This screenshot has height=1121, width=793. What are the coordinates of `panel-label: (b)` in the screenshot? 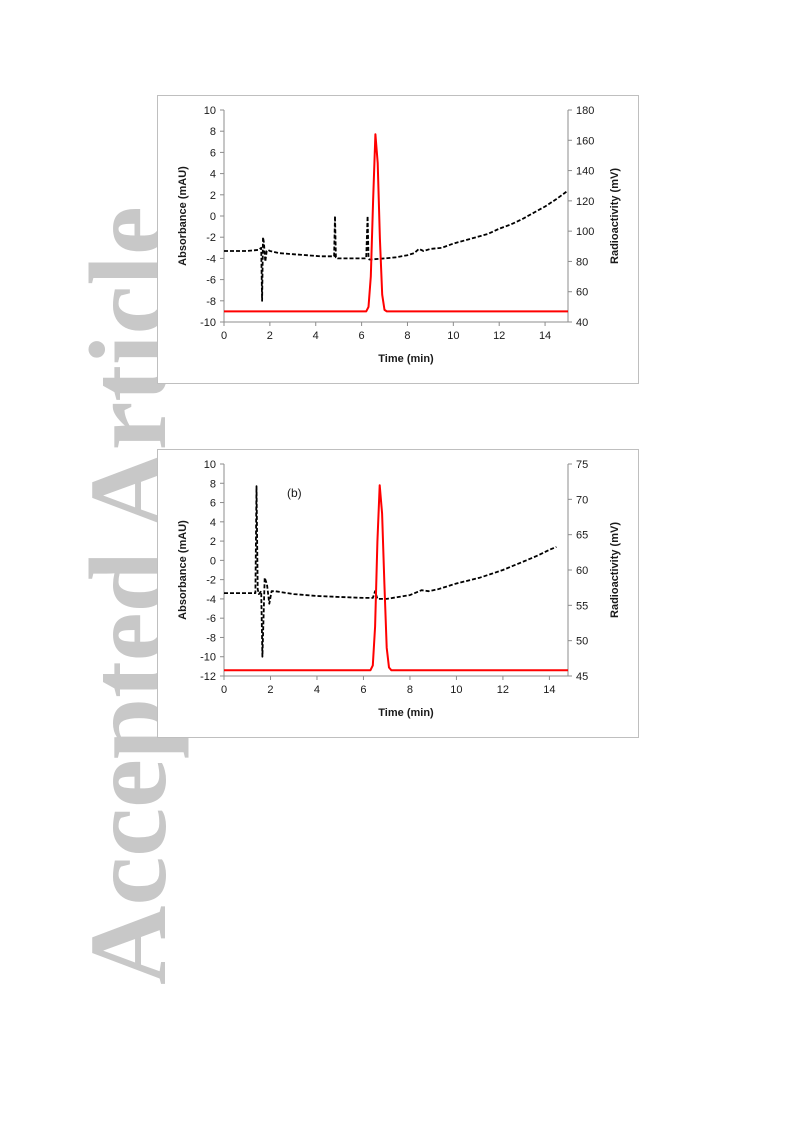 It's located at (294, 493).